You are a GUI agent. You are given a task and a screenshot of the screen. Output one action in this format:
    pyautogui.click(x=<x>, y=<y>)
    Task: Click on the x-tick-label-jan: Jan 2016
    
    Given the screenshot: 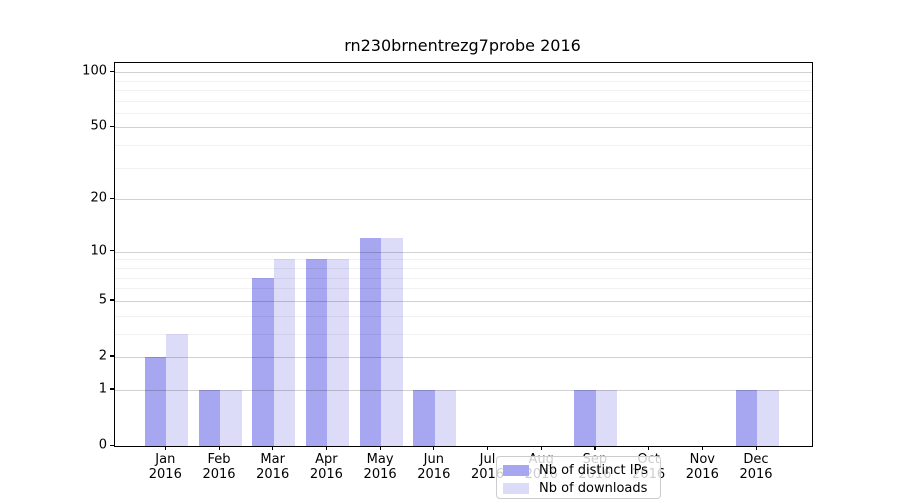 What is the action you would take?
    pyautogui.click(x=165, y=467)
    